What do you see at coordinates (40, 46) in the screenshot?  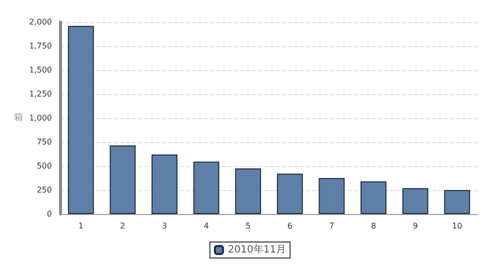 I see `y-tick-label: 1,750` at bounding box center [40, 46].